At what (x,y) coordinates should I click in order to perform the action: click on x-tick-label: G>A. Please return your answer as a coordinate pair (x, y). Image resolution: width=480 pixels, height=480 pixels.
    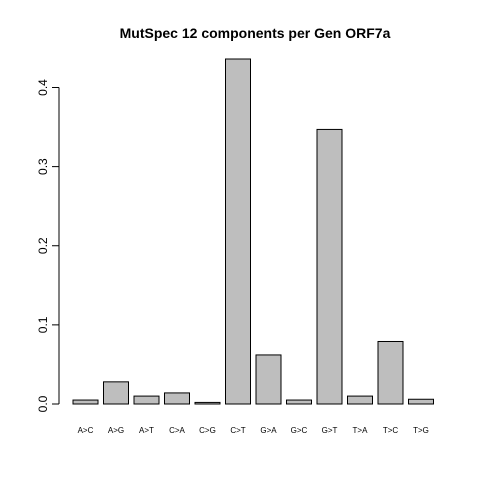
    Looking at the image, I should click on (268, 430).